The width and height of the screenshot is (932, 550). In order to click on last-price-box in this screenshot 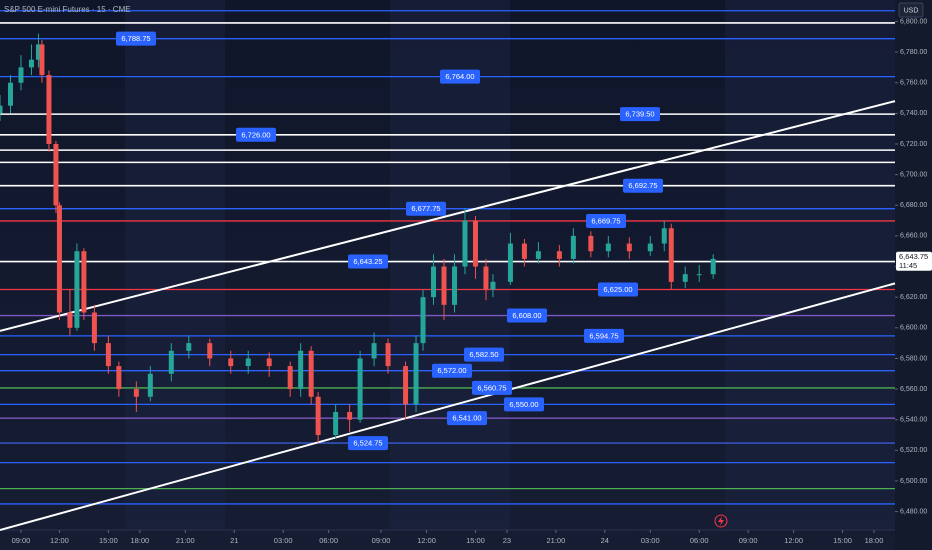, I will do `click(914, 261)`.